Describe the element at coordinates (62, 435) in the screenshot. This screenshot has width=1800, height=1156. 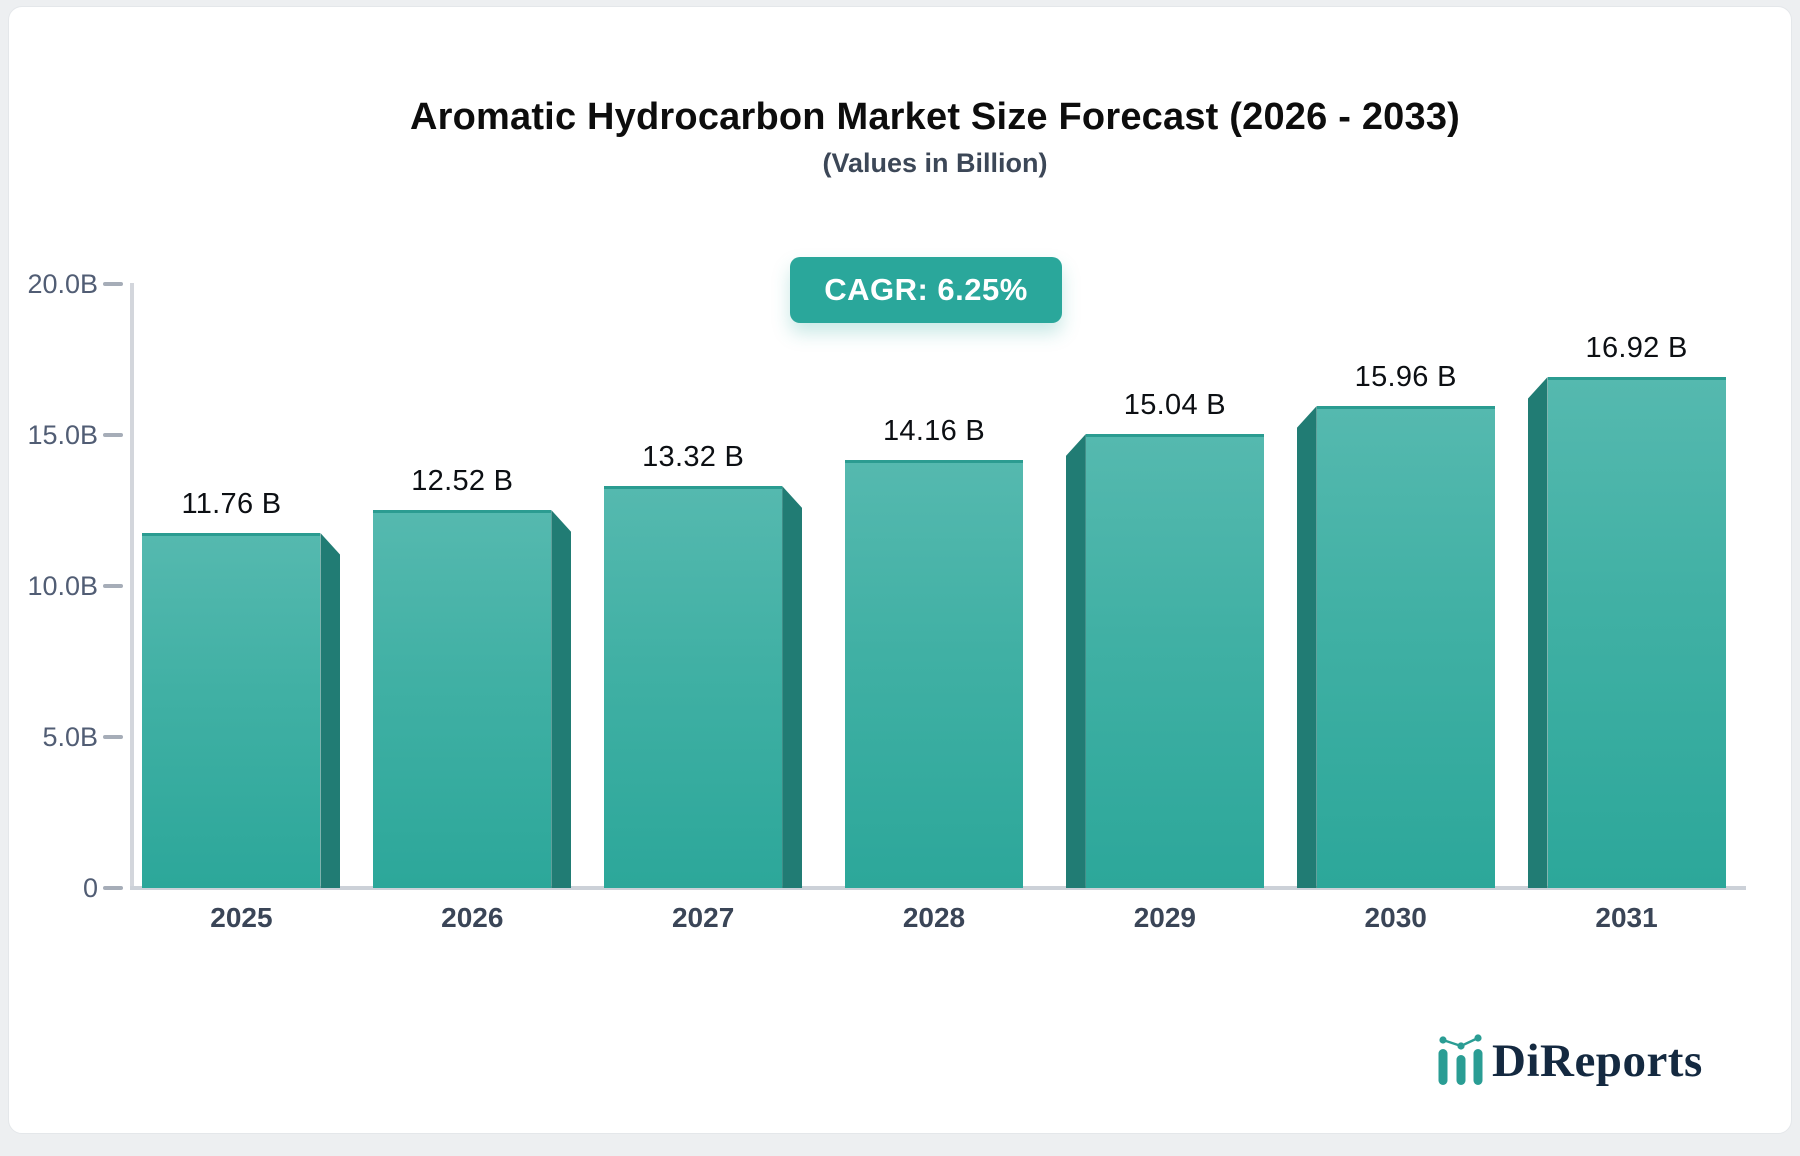
I see `y-axis-label: 15.0B` at that location.